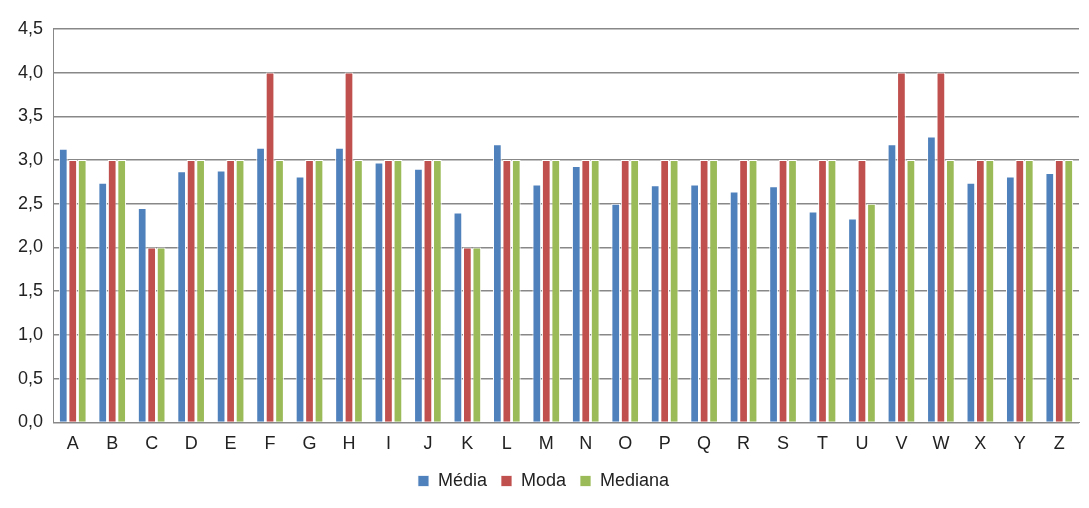 The image size is (1089, 508). Describe the element at coordinates (635, 479) in the screenshot. I see `legend-label: Mediana` at that location.